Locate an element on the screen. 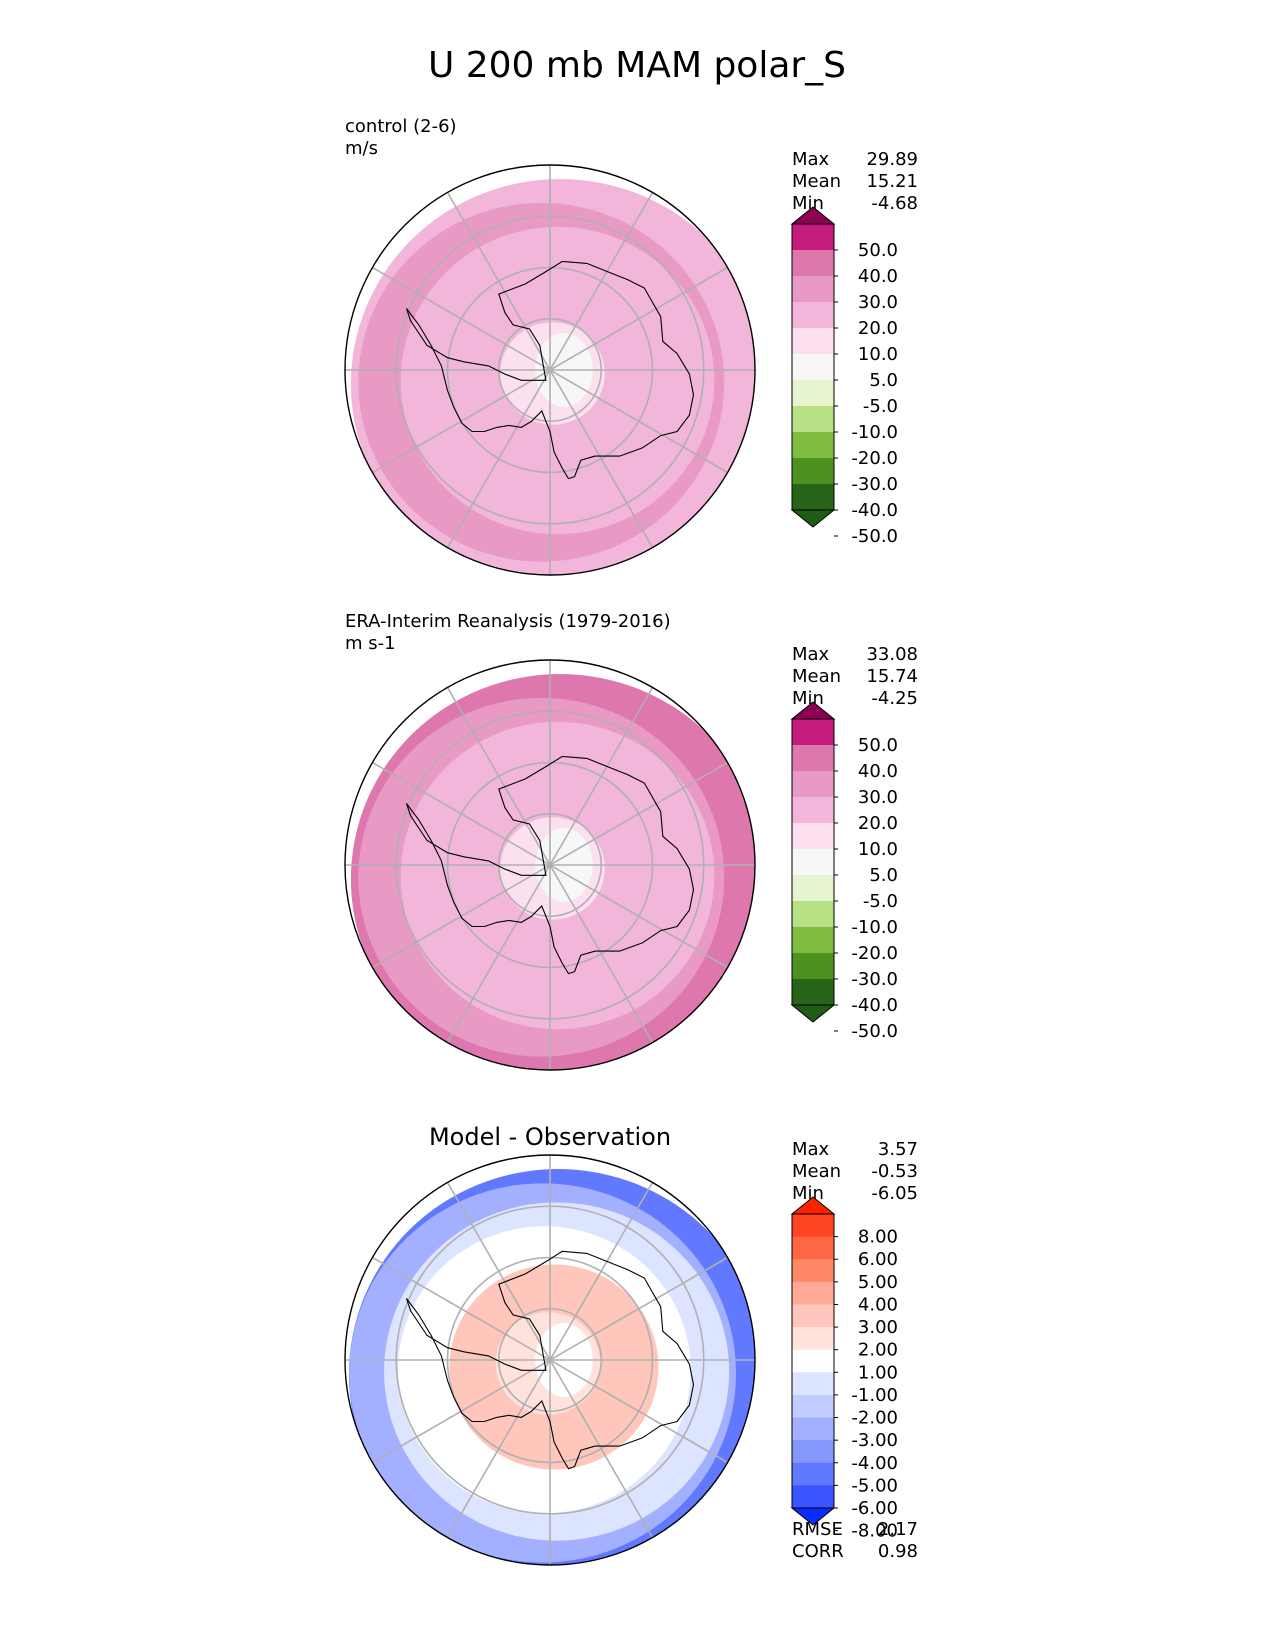 The width and height of the screenshot is (1275, 1650). metric-value: 0.98 is located at coordinates (898, 1551).